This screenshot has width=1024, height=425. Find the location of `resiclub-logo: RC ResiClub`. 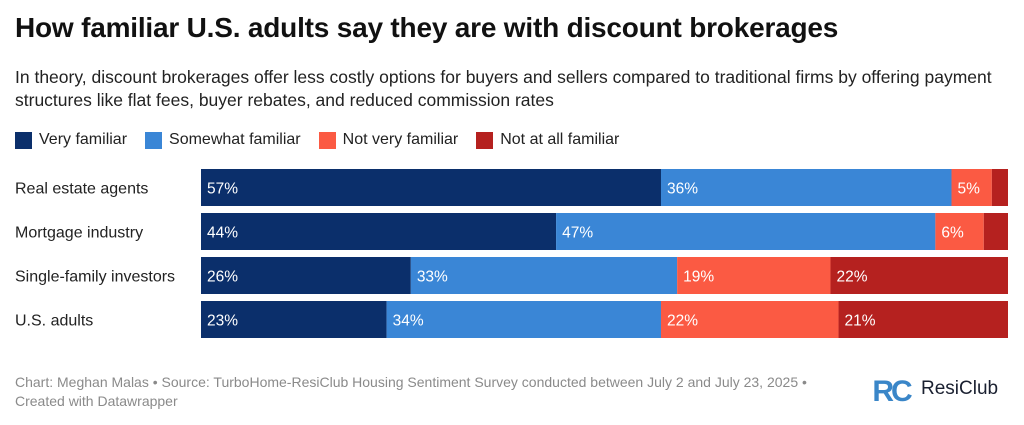

resiclub-logo: RC ResiClub is located at coordinates (933, 389).